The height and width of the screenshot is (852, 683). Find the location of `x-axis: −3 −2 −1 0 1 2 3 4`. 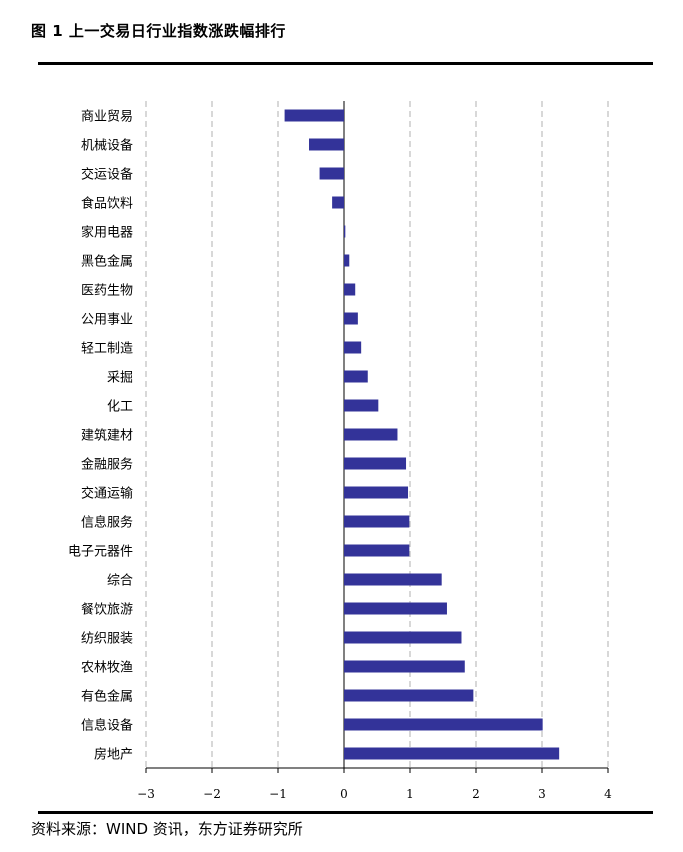

x-axis: −3 −2 −1 0 1 2 3 4 is located at coordinates (374, 784).